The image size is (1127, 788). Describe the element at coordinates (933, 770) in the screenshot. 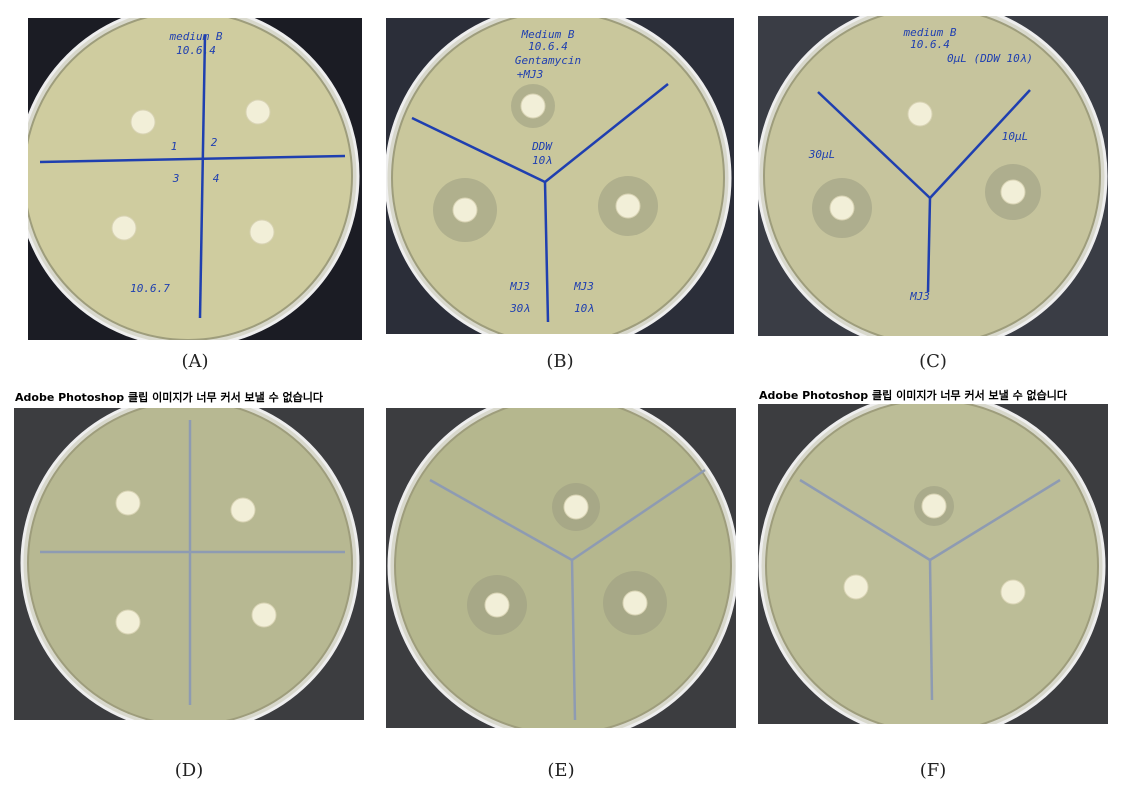

I see `panel-label: (F)` at that location.